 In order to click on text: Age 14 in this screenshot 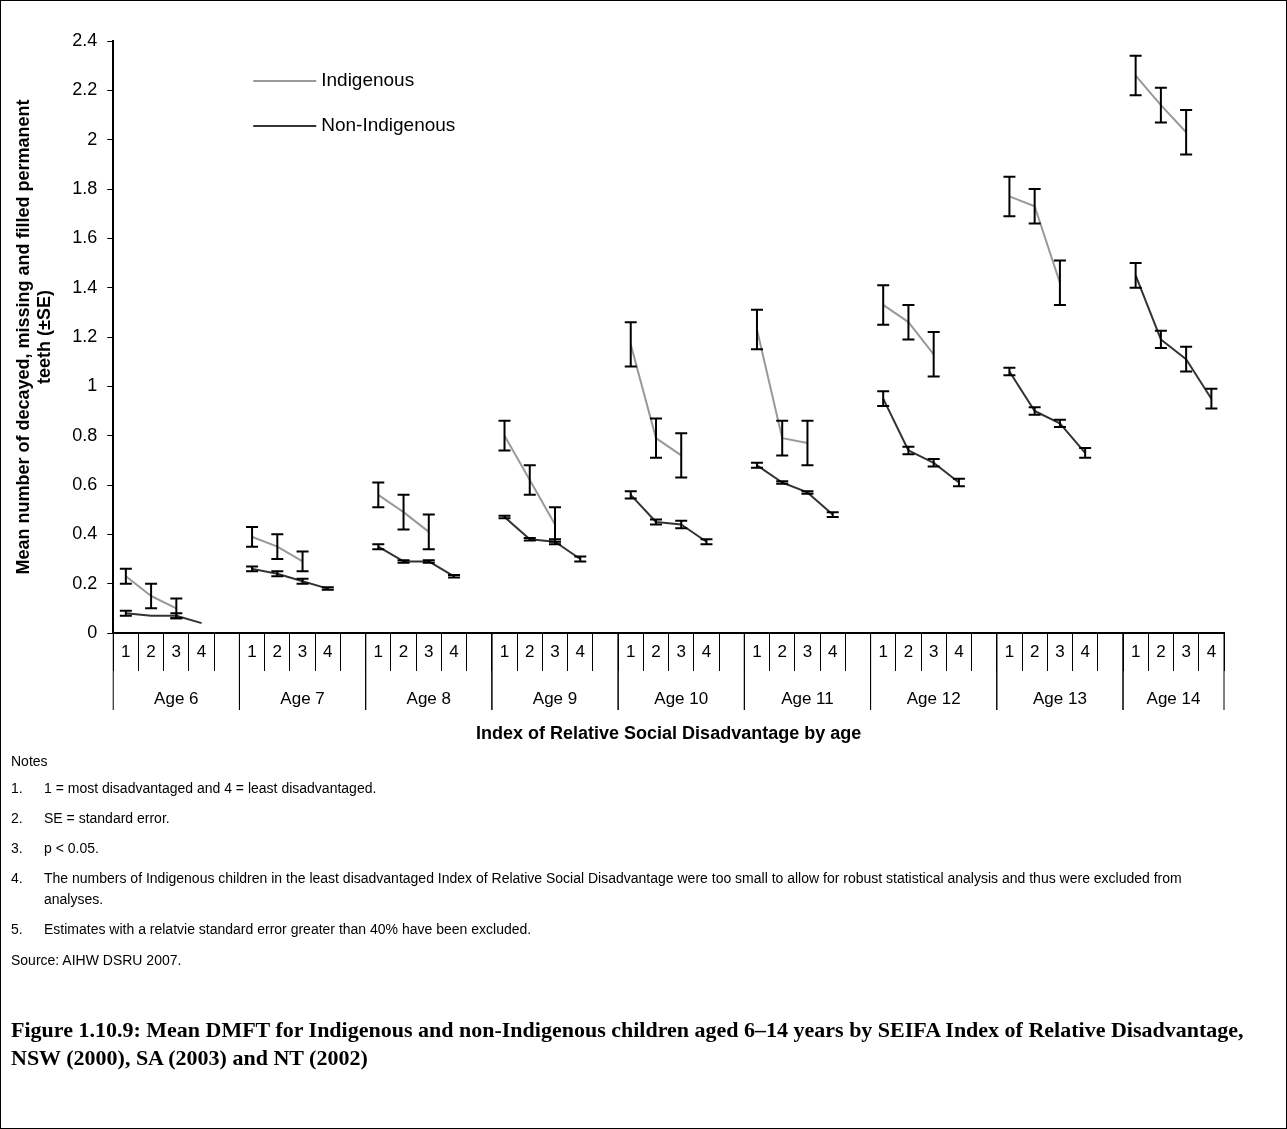, I will do `click(1173, 698)`.